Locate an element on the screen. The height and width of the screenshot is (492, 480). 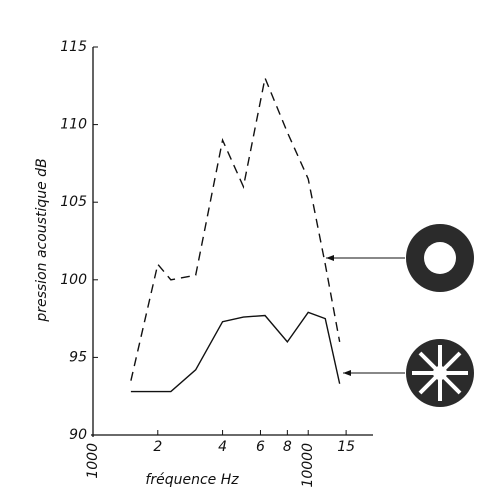
legend-icons is located at coordinates (400, 315).